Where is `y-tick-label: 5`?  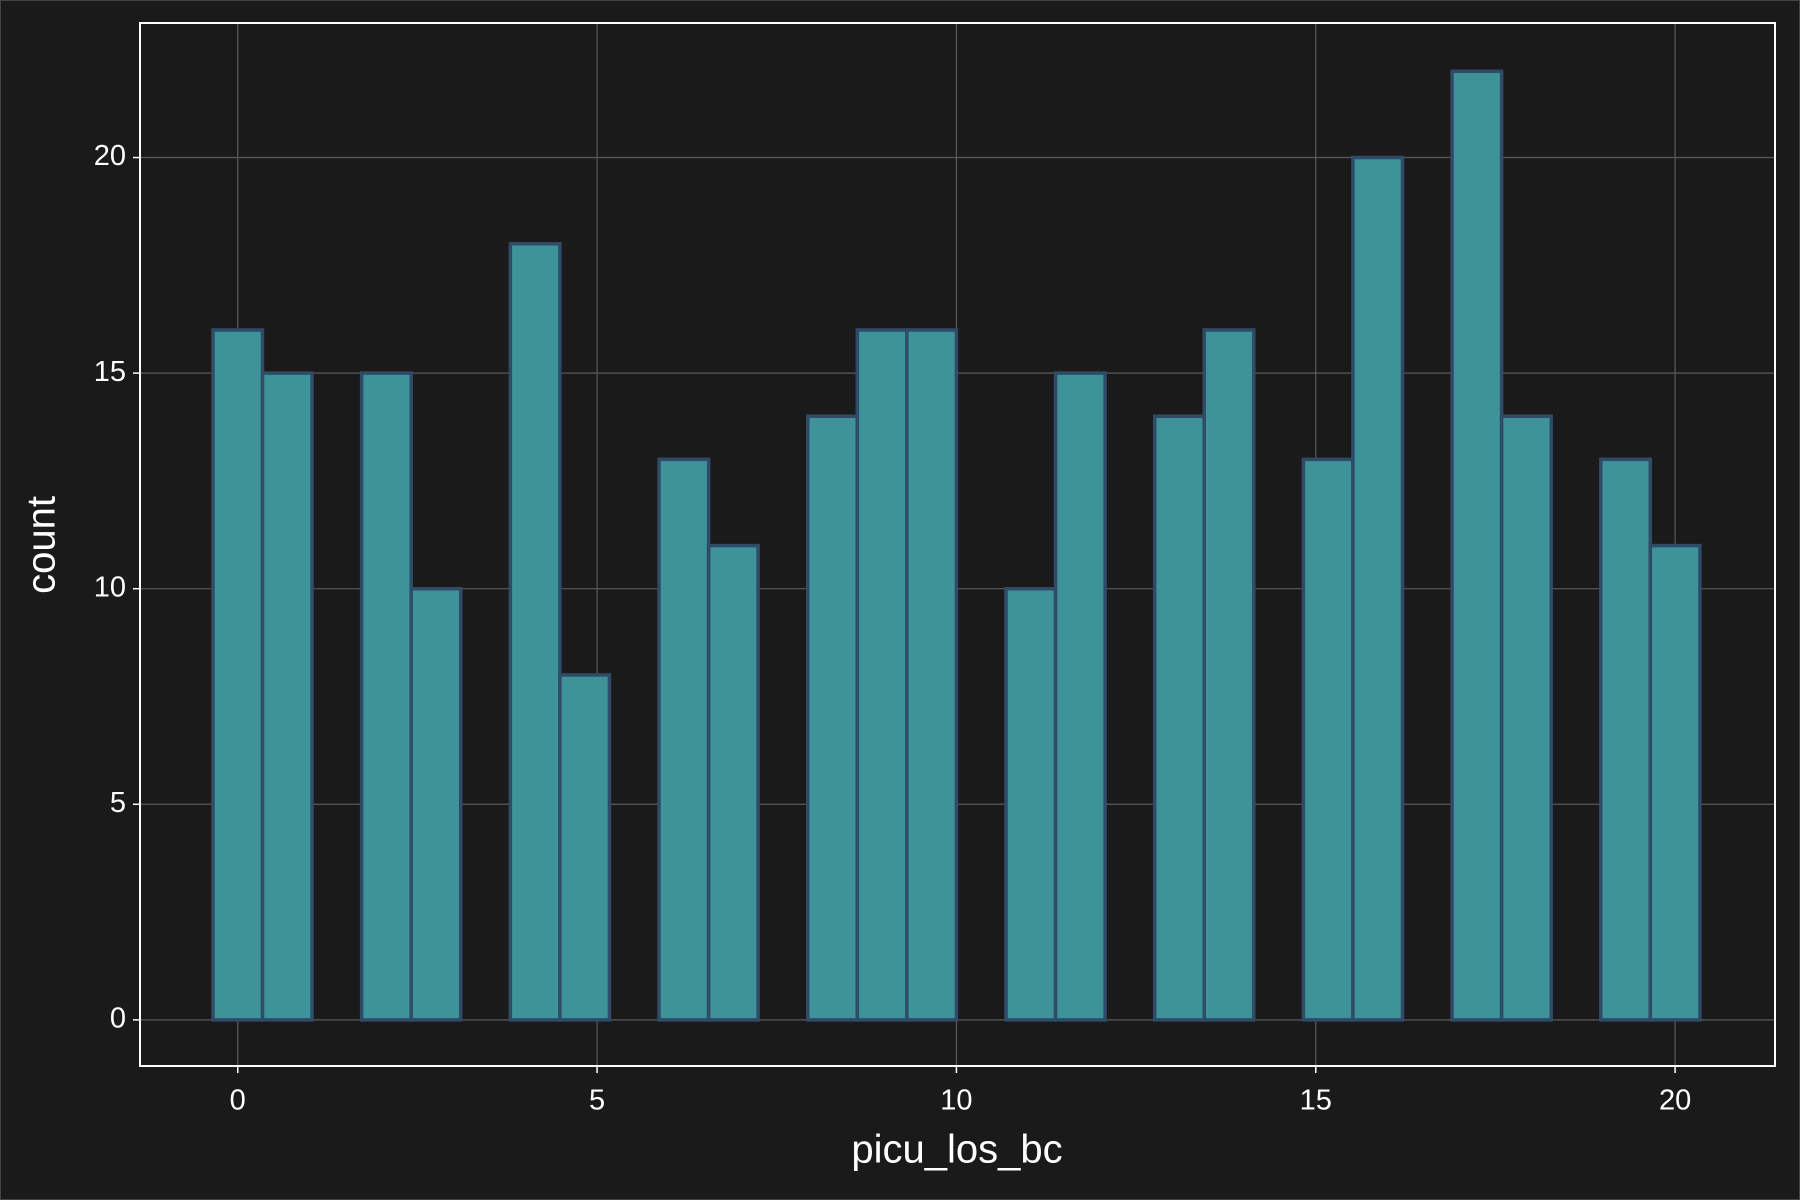 y-tick-label: 5 is located at coordinates (118, 803).